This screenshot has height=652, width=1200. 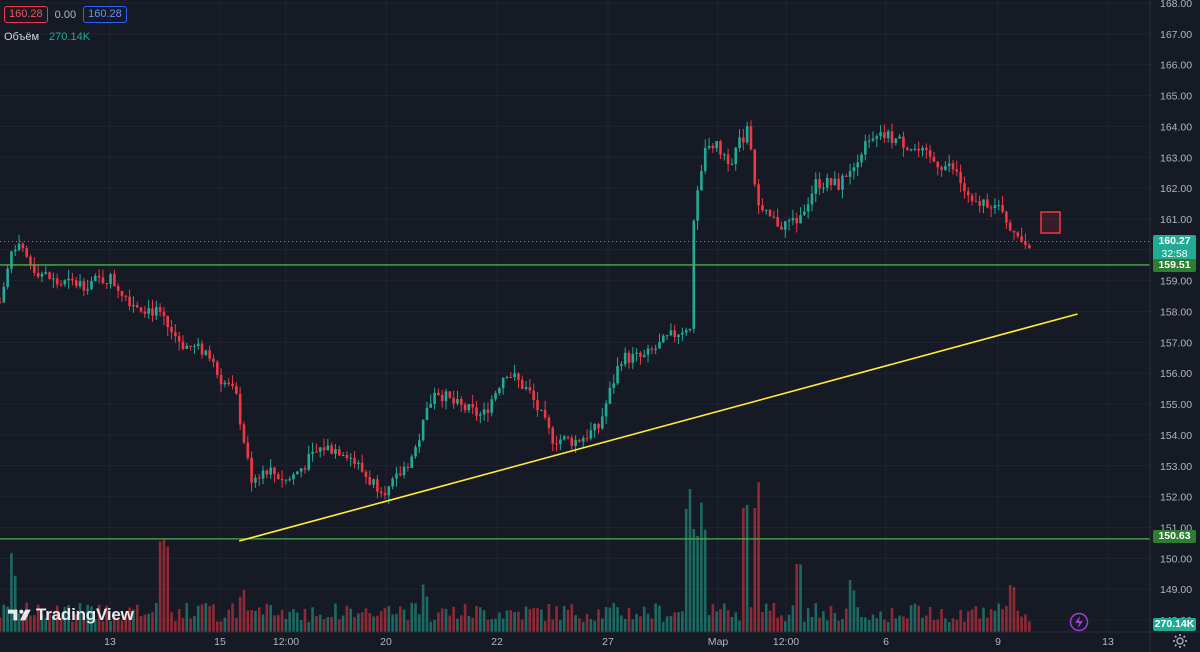 What do you see at coordinates (47, 37) in the screenshot?
I see `volume-legend: Объём 270.14K` at bounding box center [47, 37].